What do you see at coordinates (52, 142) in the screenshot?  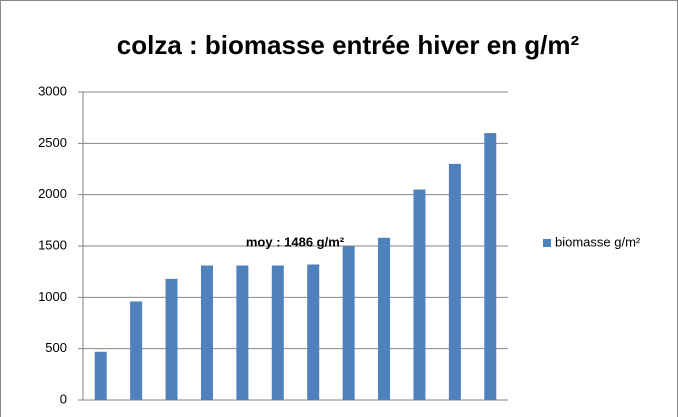 I see `y-tick-label: 2500` at bounding box center [52, 142].